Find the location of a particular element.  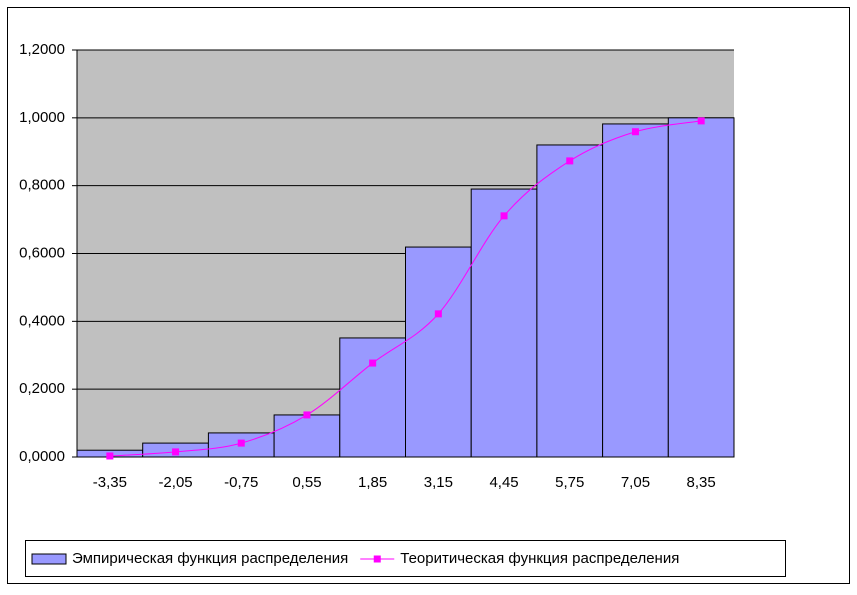

x-tick-label: -3,35 is located at coordinates (110, 482).